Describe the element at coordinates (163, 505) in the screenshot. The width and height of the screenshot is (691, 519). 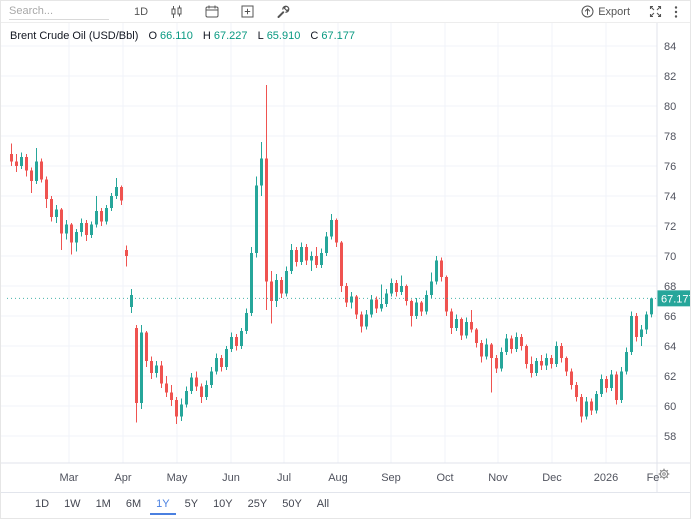
I see `range-1y: 1Y` at that location.